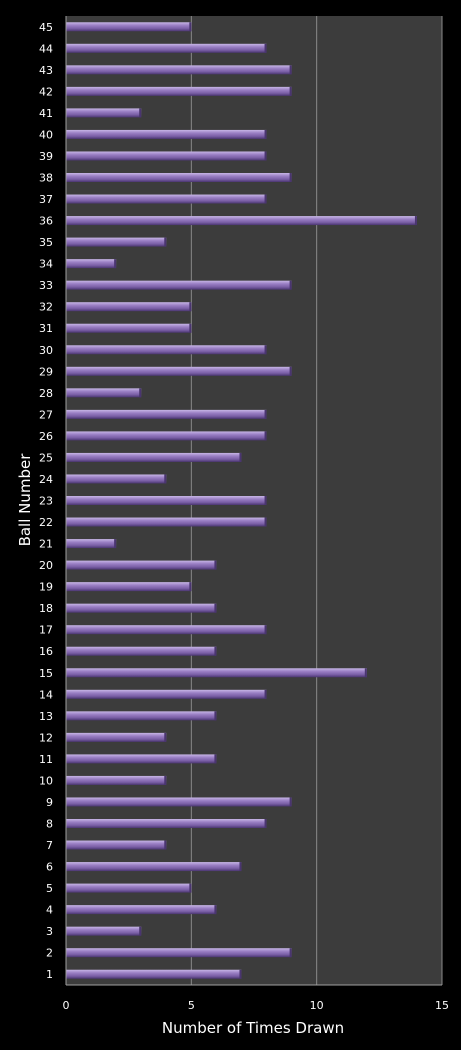 The width and height of the screenshot is (461, 1050). Describe the element at coordinates (46, 285) in the screenshot. I see `y-tick-label: 33` at that location.